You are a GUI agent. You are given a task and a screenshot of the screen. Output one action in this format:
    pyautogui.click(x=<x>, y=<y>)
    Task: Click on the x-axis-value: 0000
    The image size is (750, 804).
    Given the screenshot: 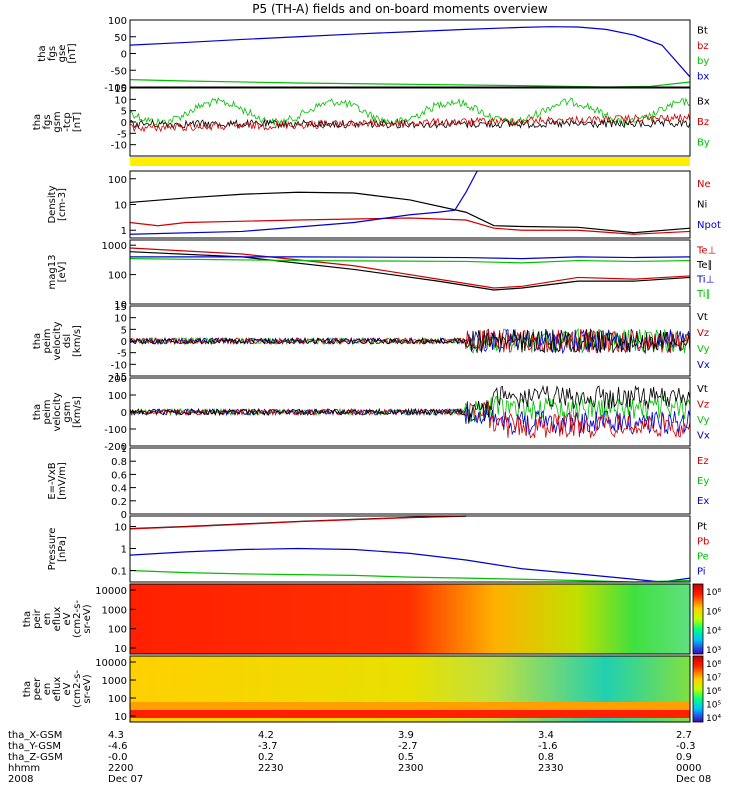 What is the action you would take?
    pyautogui.click(x=688, y=768)
    